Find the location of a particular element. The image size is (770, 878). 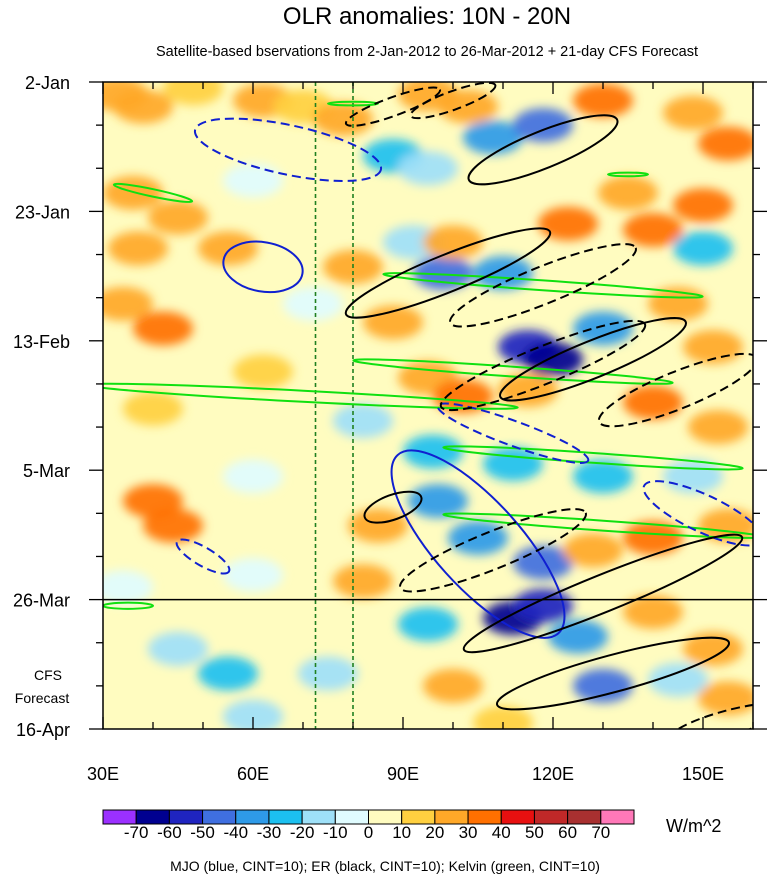

colorbar-label: -50 is located at coordinates (202, 832).